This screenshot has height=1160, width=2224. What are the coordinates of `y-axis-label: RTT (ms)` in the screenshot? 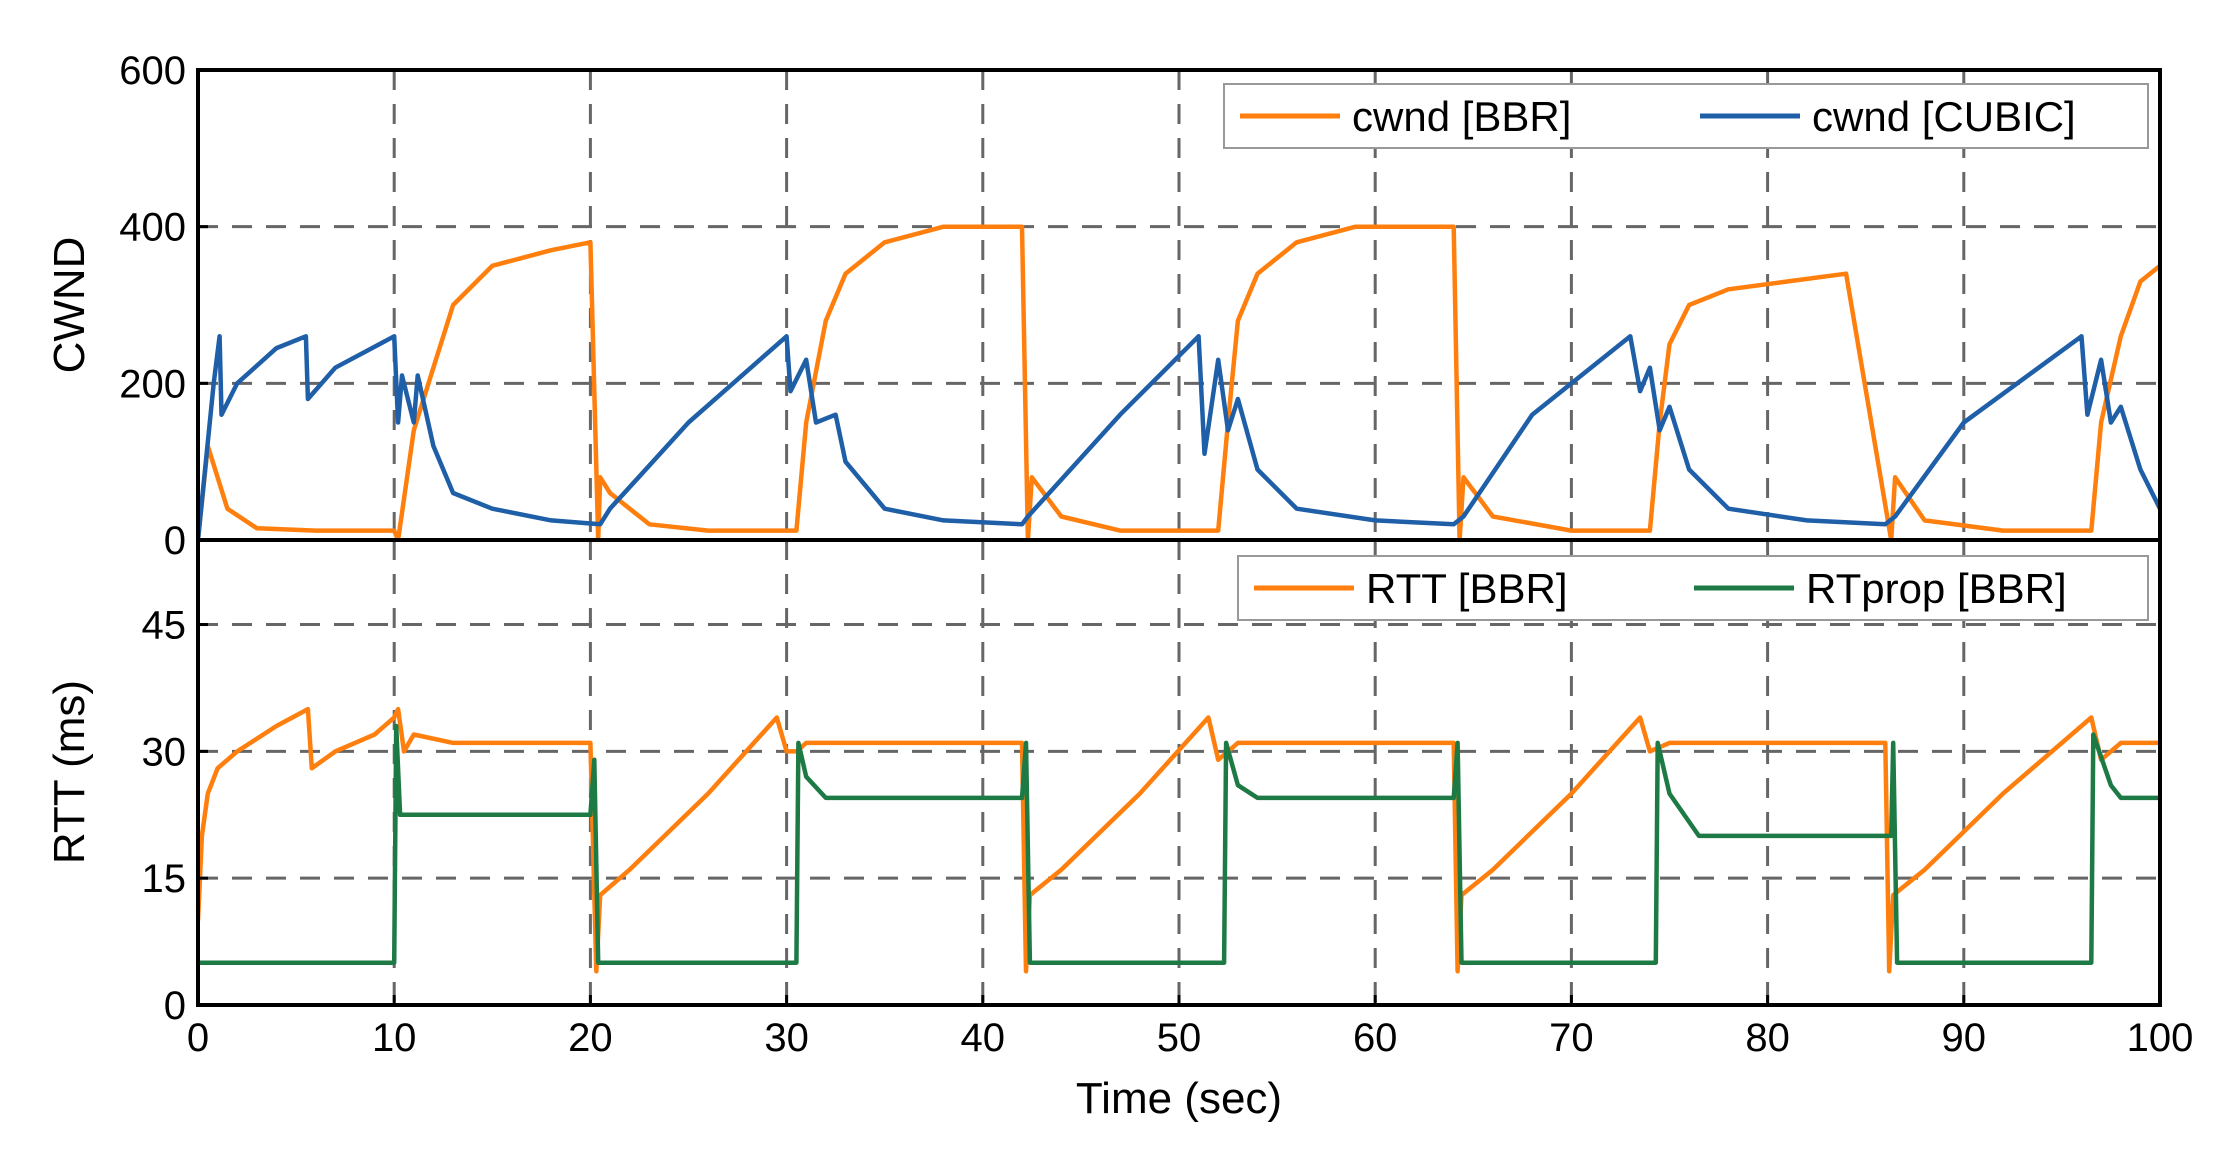 It's located at (69, 772).